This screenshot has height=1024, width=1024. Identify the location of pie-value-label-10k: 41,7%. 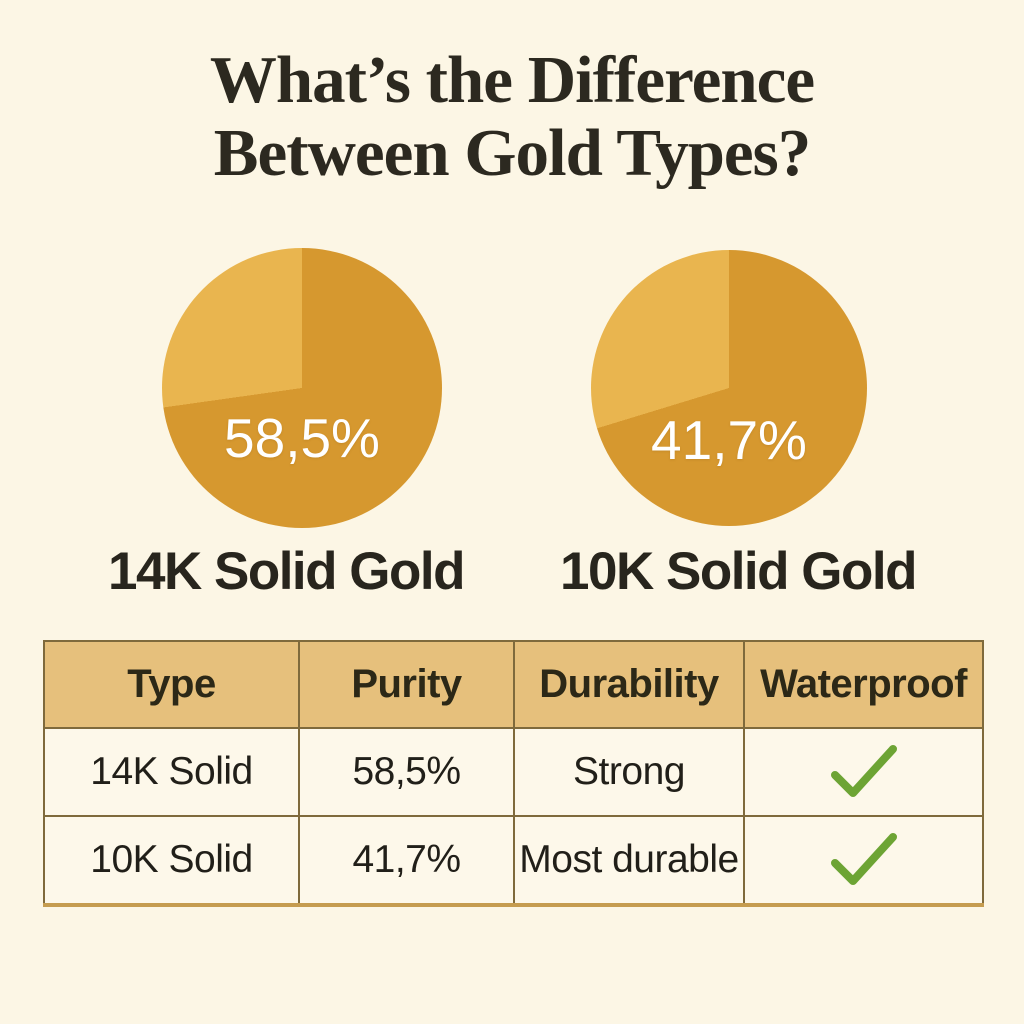
(729, 440).